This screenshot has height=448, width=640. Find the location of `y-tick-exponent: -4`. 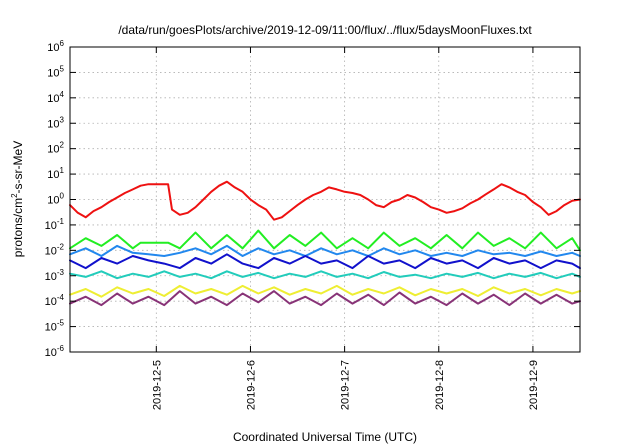

y-tick-exponent: -4 is located at coordinates (61, 297).